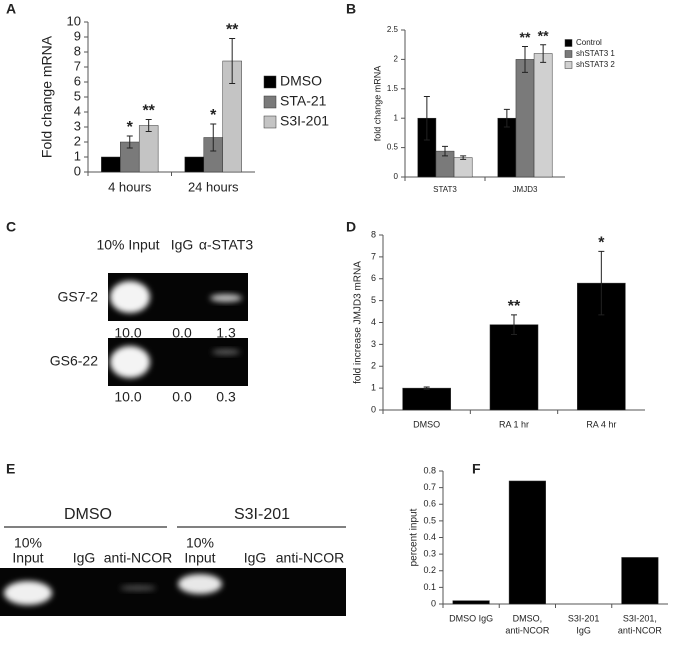 This screenshot has height=647, width=675. Describe the element at coordinates (213, 186) in the screenshot. I see `x-tick-label: 24 hours` at that location.